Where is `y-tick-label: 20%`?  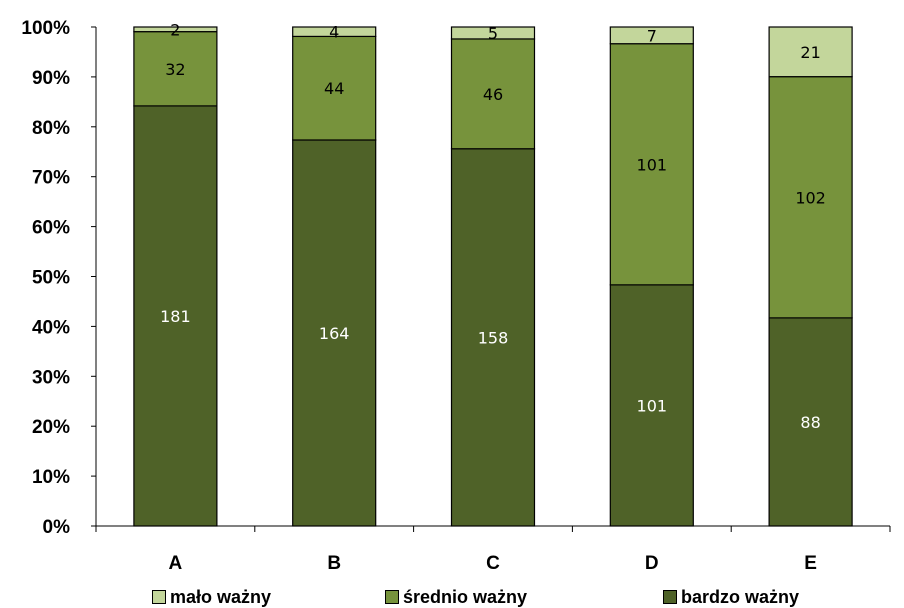
y-tick-label: 20% is located at coordinates (51, 427).